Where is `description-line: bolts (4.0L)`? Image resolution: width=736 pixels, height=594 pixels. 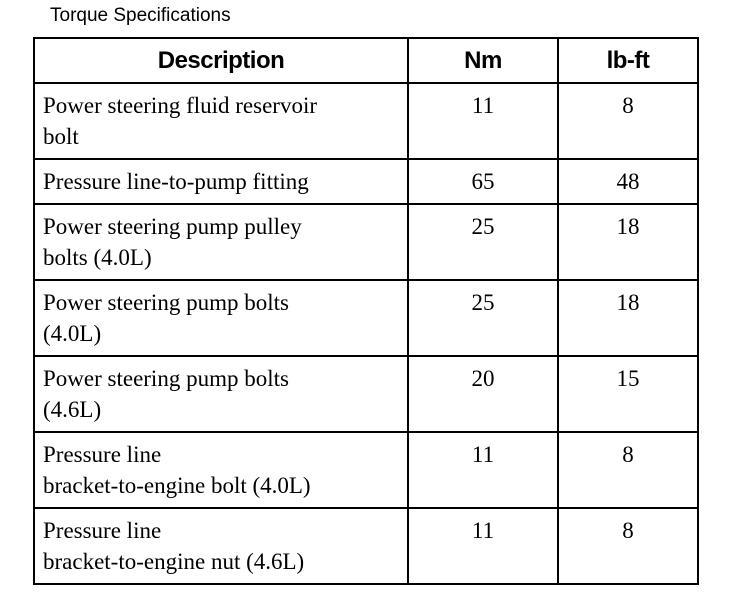 description-line: bolts (4.0L) is located at coordinates (97, 257).